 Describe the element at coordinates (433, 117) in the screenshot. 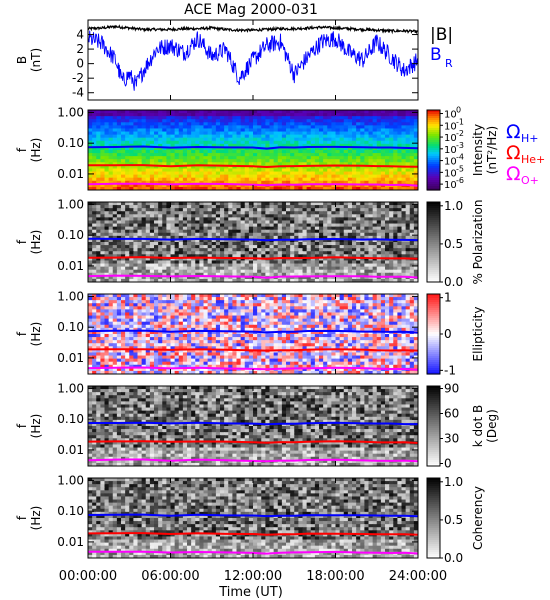

I see `colorbar-swatch` at that location.